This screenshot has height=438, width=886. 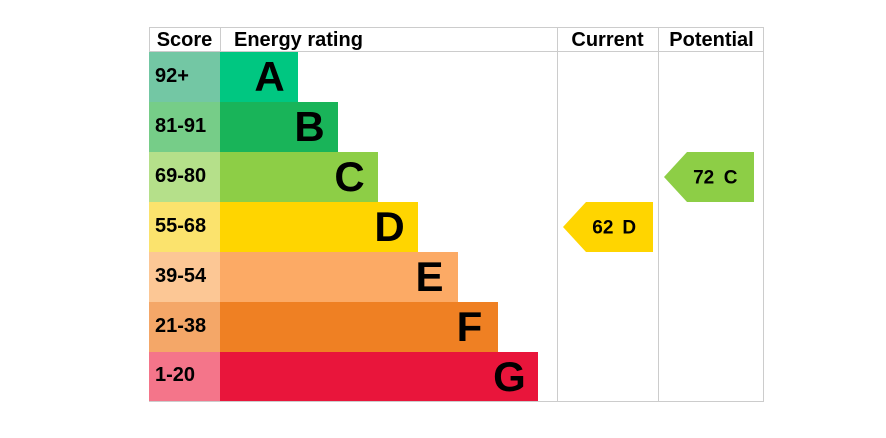 What do you see at coordinates (602, 228) in the screenshot?
I see `svg-text: 62` at bounding box center [602, 228].